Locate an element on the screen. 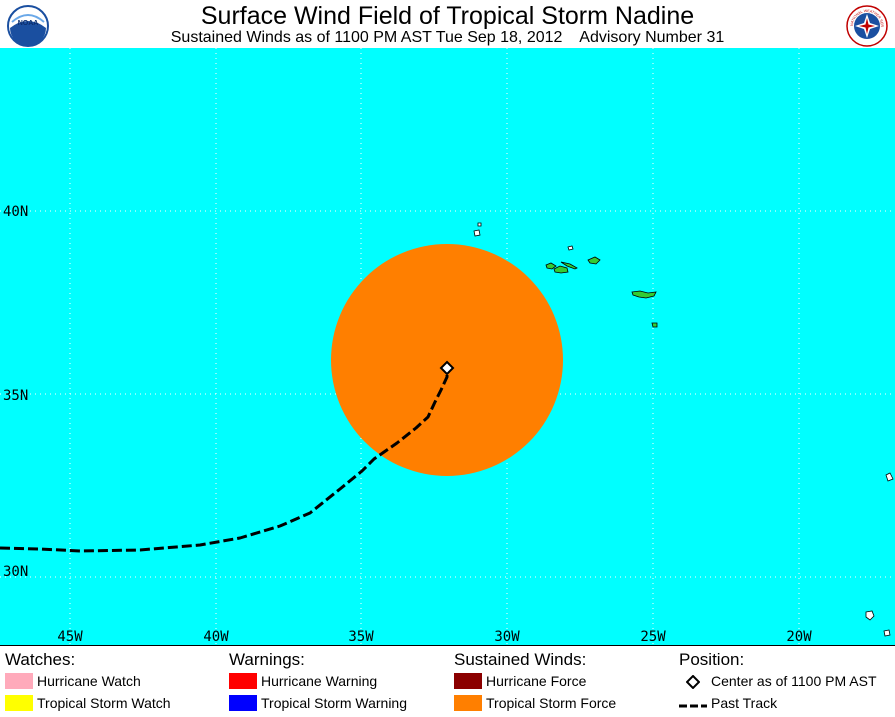 The height and width of the screenshot is (717, 895). madeira-islands is located at coordinates (879, 554).